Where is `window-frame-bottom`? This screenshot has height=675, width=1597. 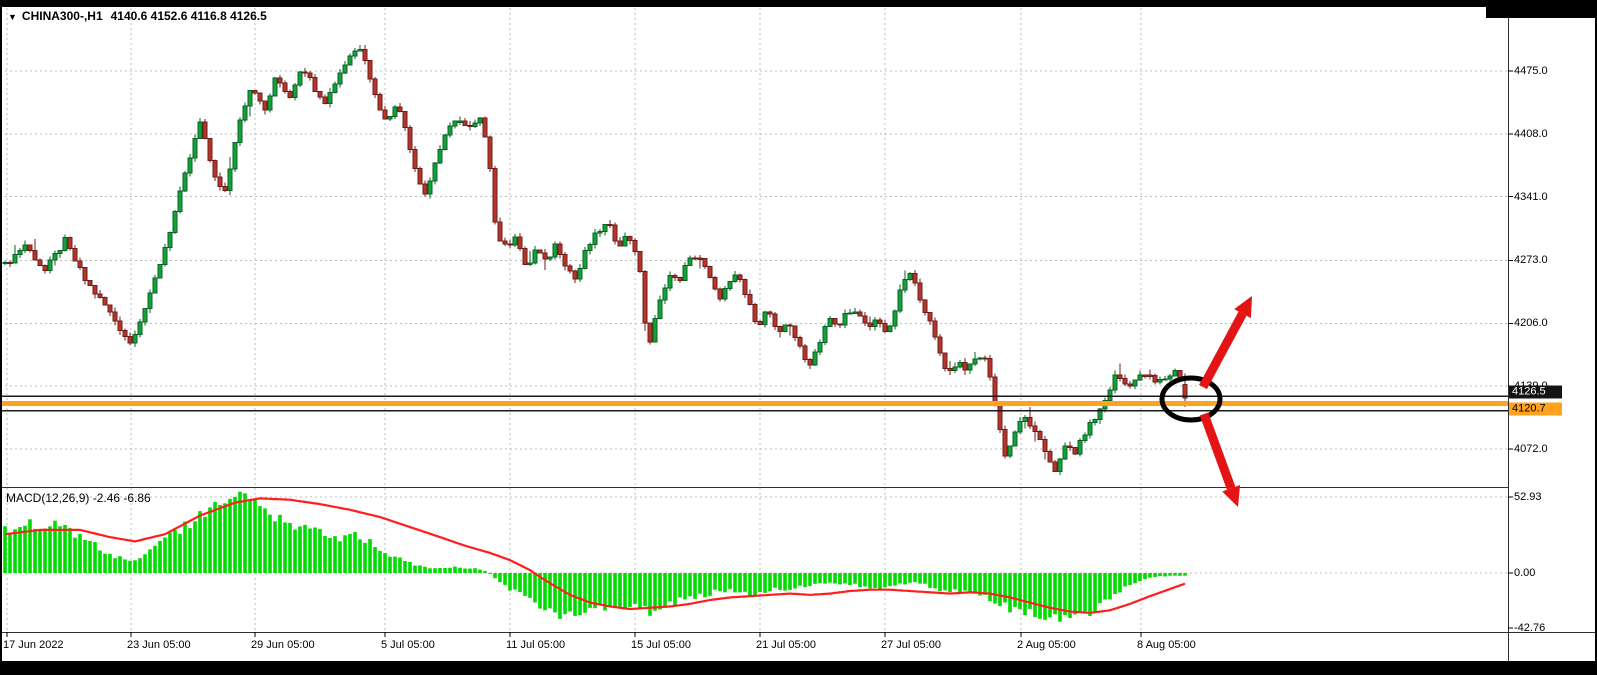 window-frame-bottom is located at coordinates (798, 668).